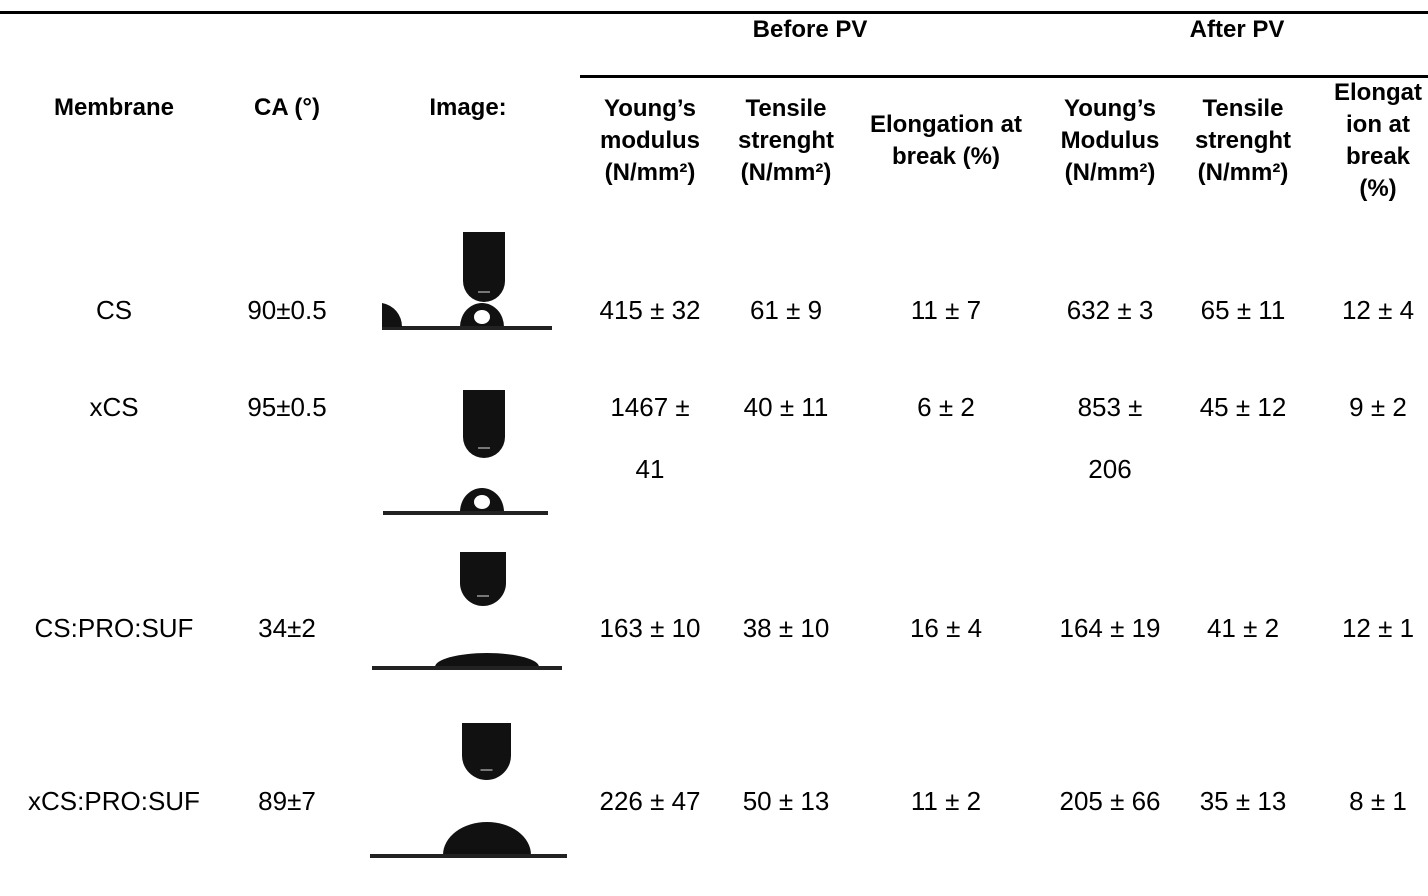 The width and height of the screenshot is (1428, 896). I want to click on table-cell-text: 9 ± 2, so click(1378, 407).